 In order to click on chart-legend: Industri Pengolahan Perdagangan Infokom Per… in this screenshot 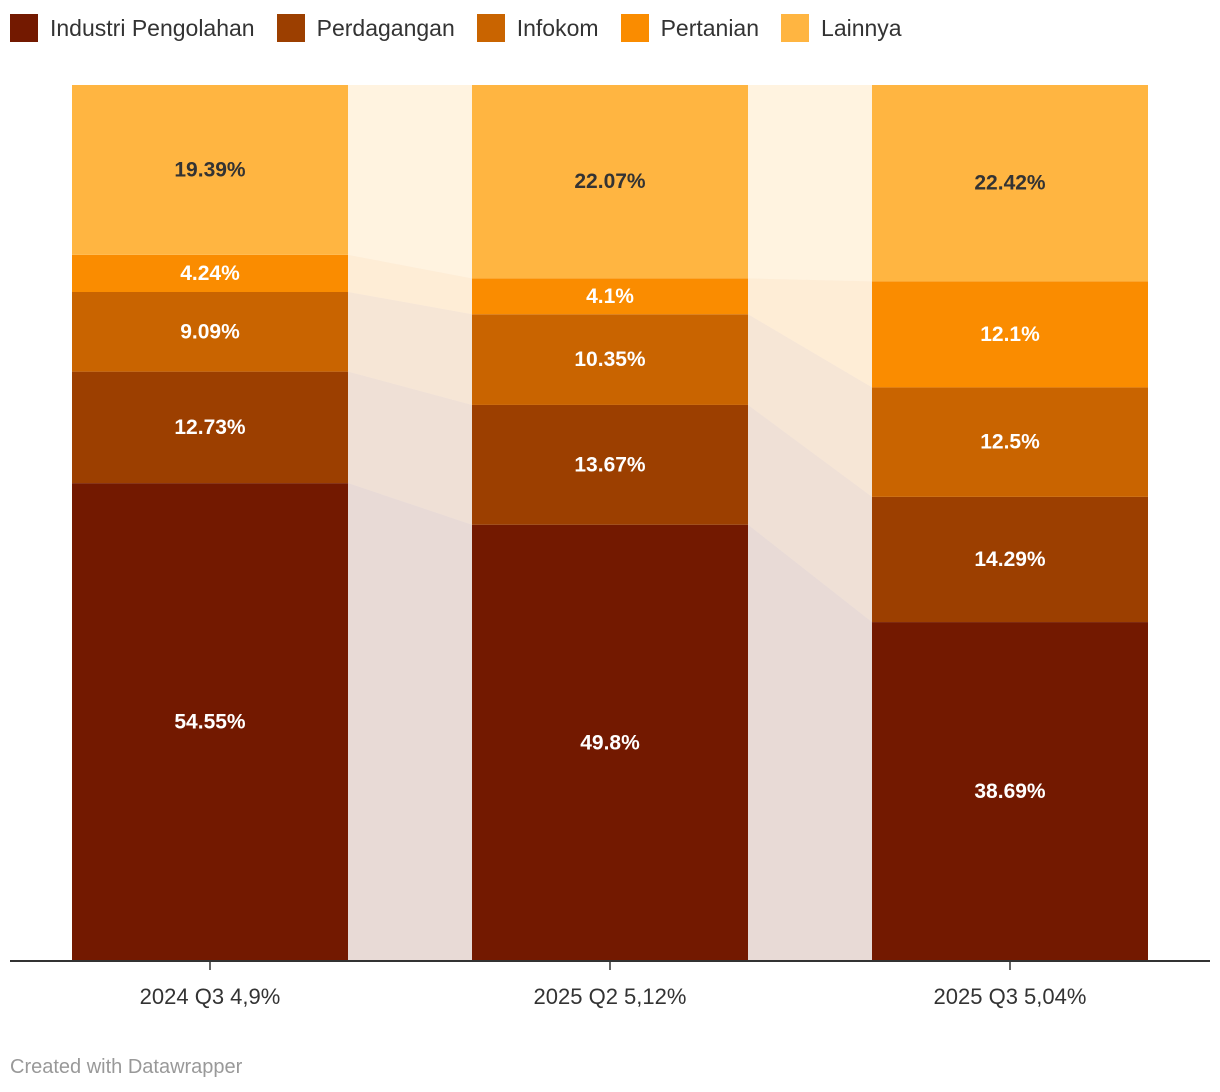, I will do `click(467, 28)`.